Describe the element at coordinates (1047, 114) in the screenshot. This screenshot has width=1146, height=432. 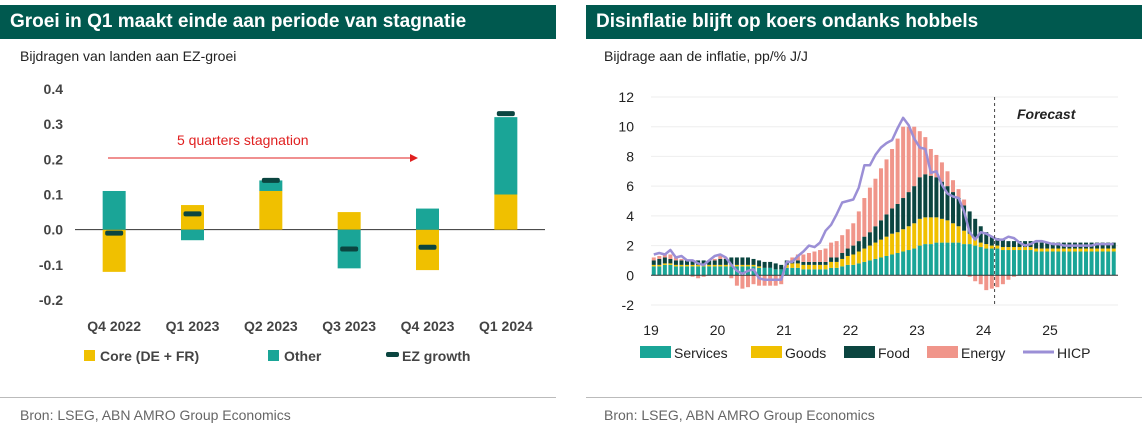
I see `forecast-label: Forecast` at that location.